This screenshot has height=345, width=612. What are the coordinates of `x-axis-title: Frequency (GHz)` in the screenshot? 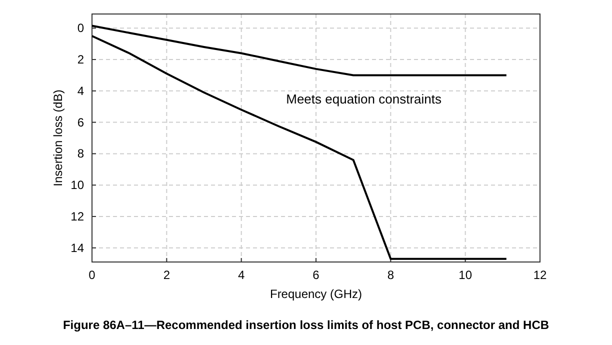 It's located at (316, 294).